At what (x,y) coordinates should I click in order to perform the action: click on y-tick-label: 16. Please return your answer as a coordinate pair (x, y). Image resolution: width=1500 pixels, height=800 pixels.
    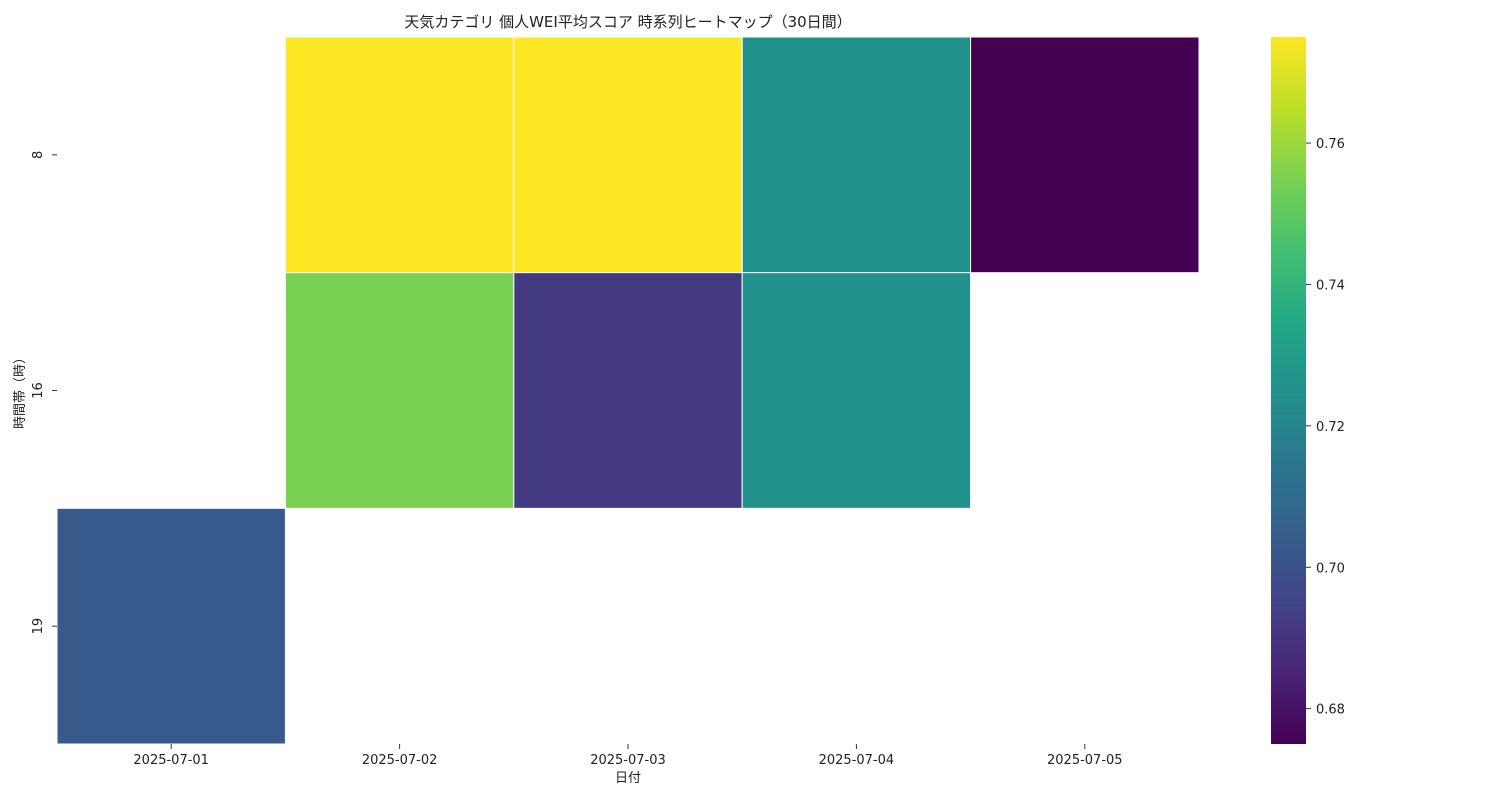
    Looking at the image, I should click on (38, 390).